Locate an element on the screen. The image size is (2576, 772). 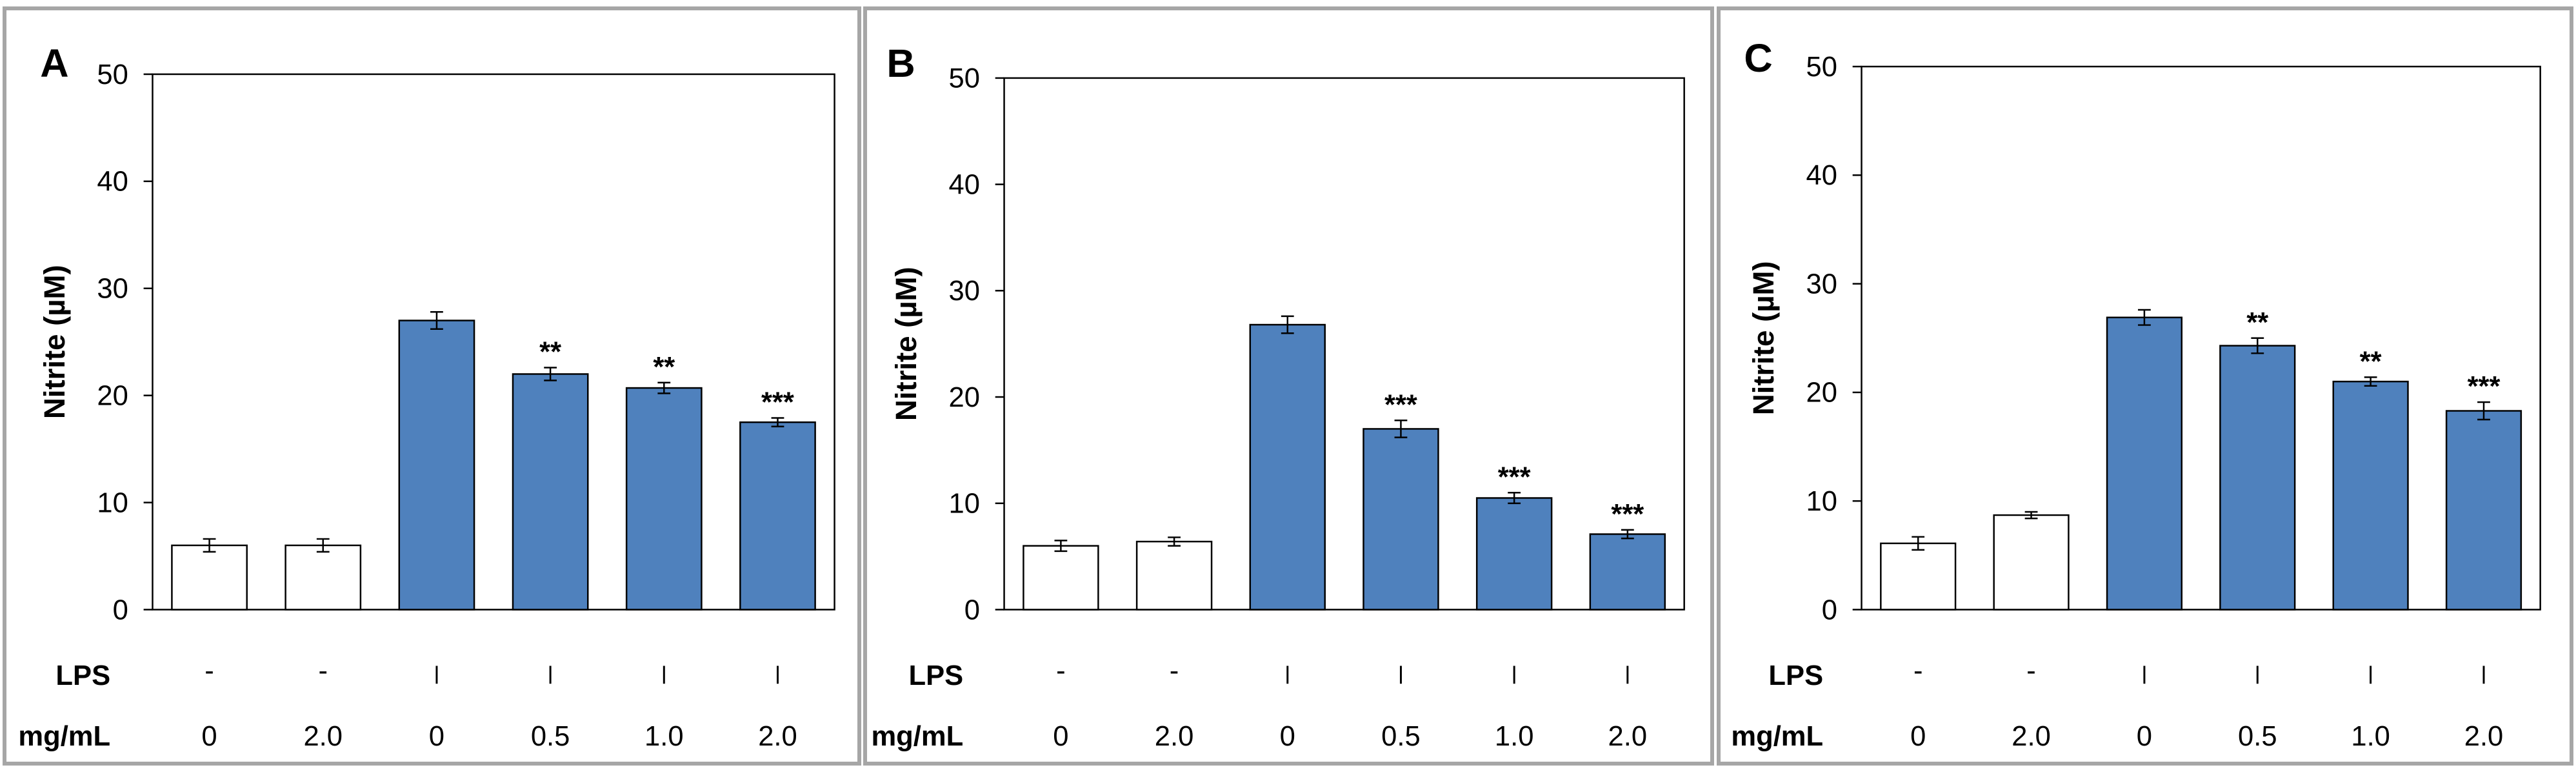
panel-letter: A is located at coordinates (54, 63).